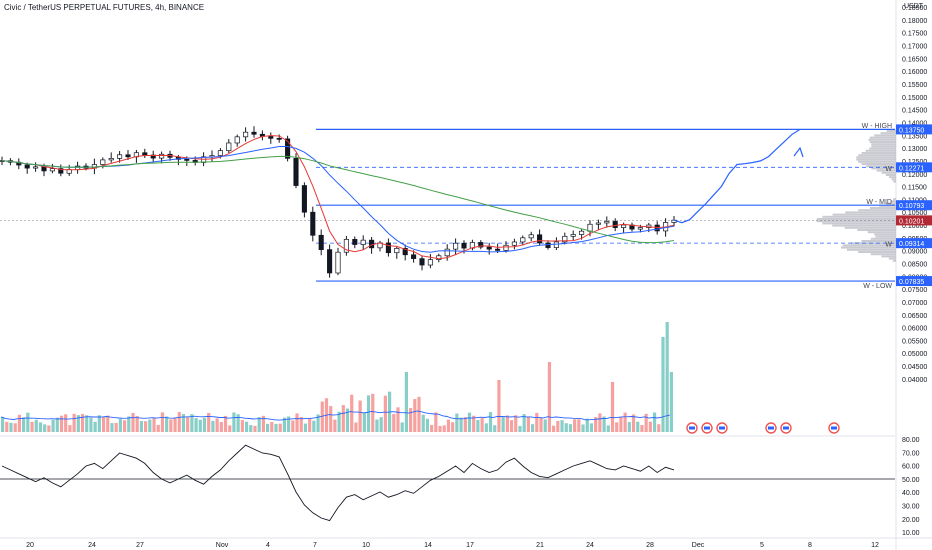 The height and width of the screenshot is (550, 932). What do you see at coordinates (914, 123) in the screenshot?
I see `price-tick-label: 0.14000` at bounding box center [914, 123].